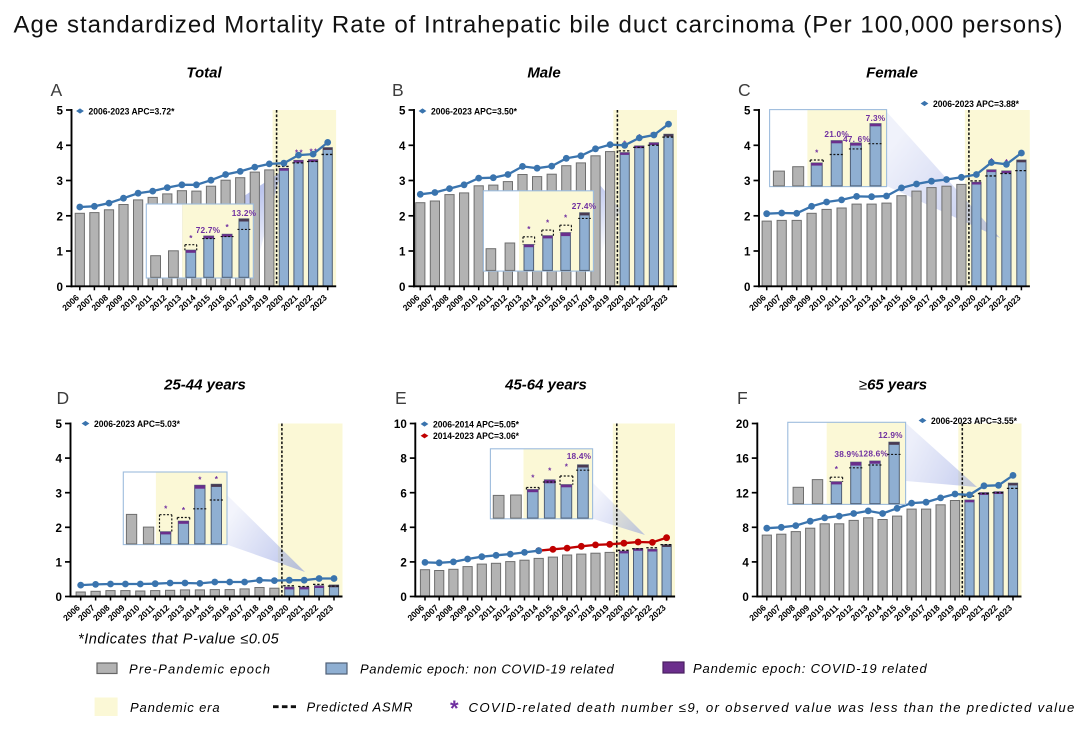 The width and height of the screenshot is (1080, 733). What do you see at coordinates (856, 139) in the screenshot?
I see `svg-text: 47. 6%` at bounding box center [856, 139].